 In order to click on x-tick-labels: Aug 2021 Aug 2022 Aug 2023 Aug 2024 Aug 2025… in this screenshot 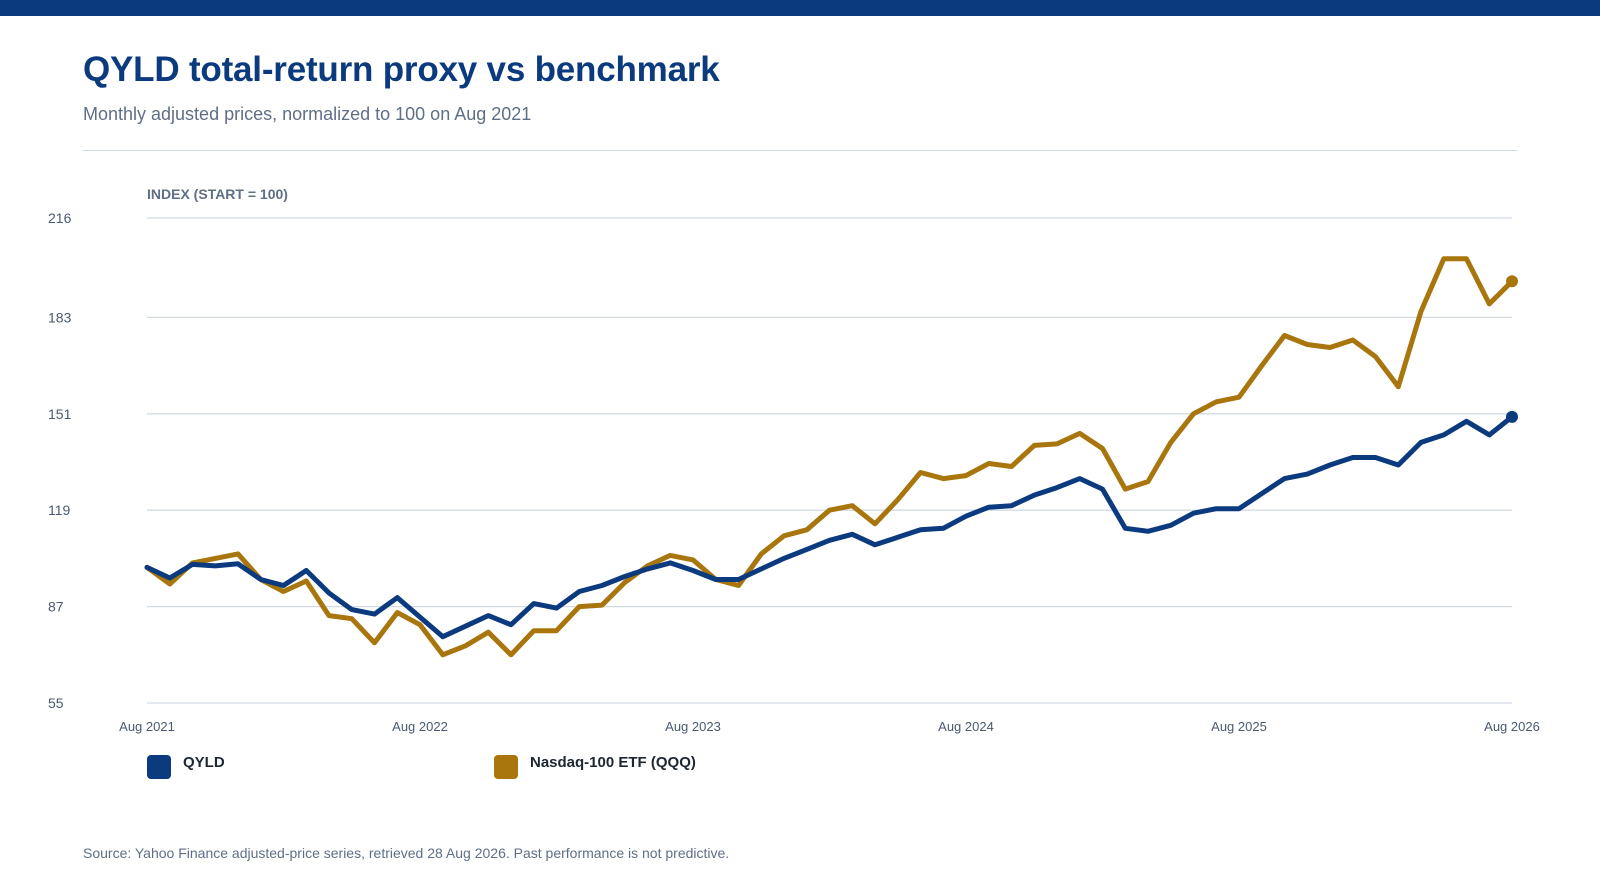, I will do `click(829, 726)`.